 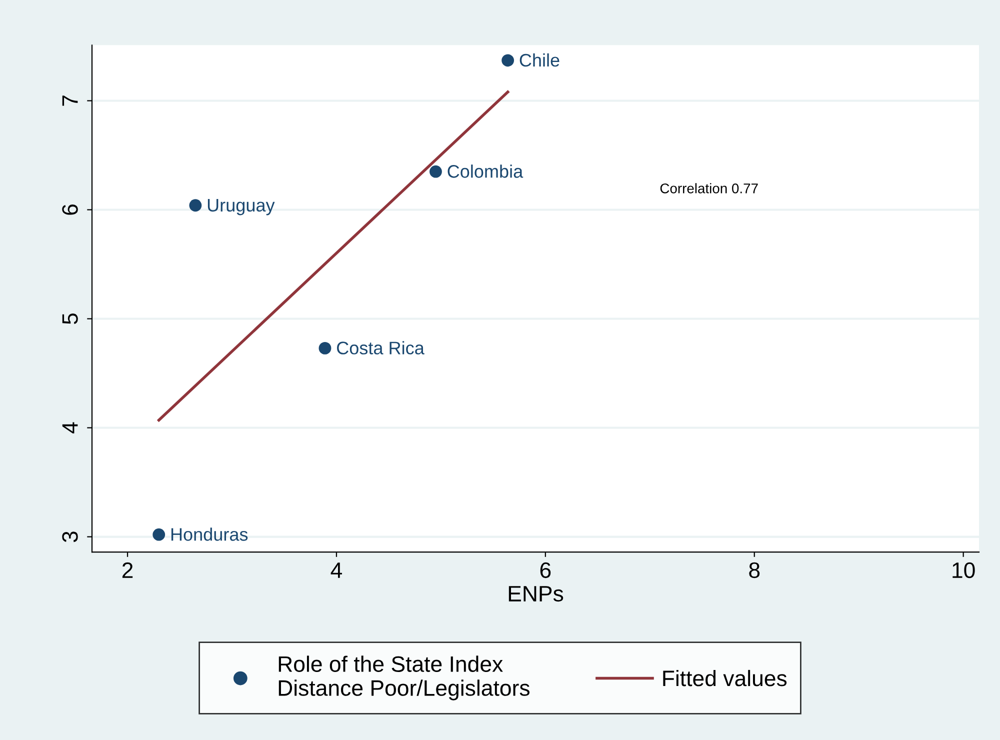 What do you see at coordinates (209, 534) in the screenshot?
I see `annotation: Honduras` at bounding box center [209, 534].